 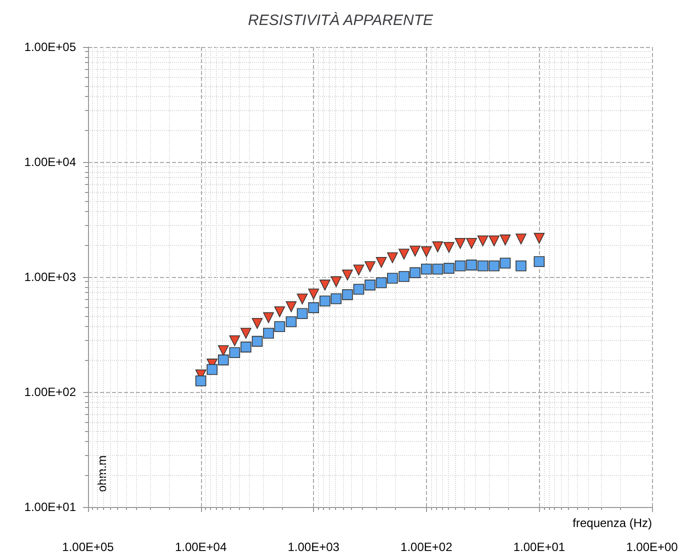 What do you see at coordinates (88, 547) in the screenshot?
I see `x-tick-label: 1.00E+05` at bounding box center [88, 547].